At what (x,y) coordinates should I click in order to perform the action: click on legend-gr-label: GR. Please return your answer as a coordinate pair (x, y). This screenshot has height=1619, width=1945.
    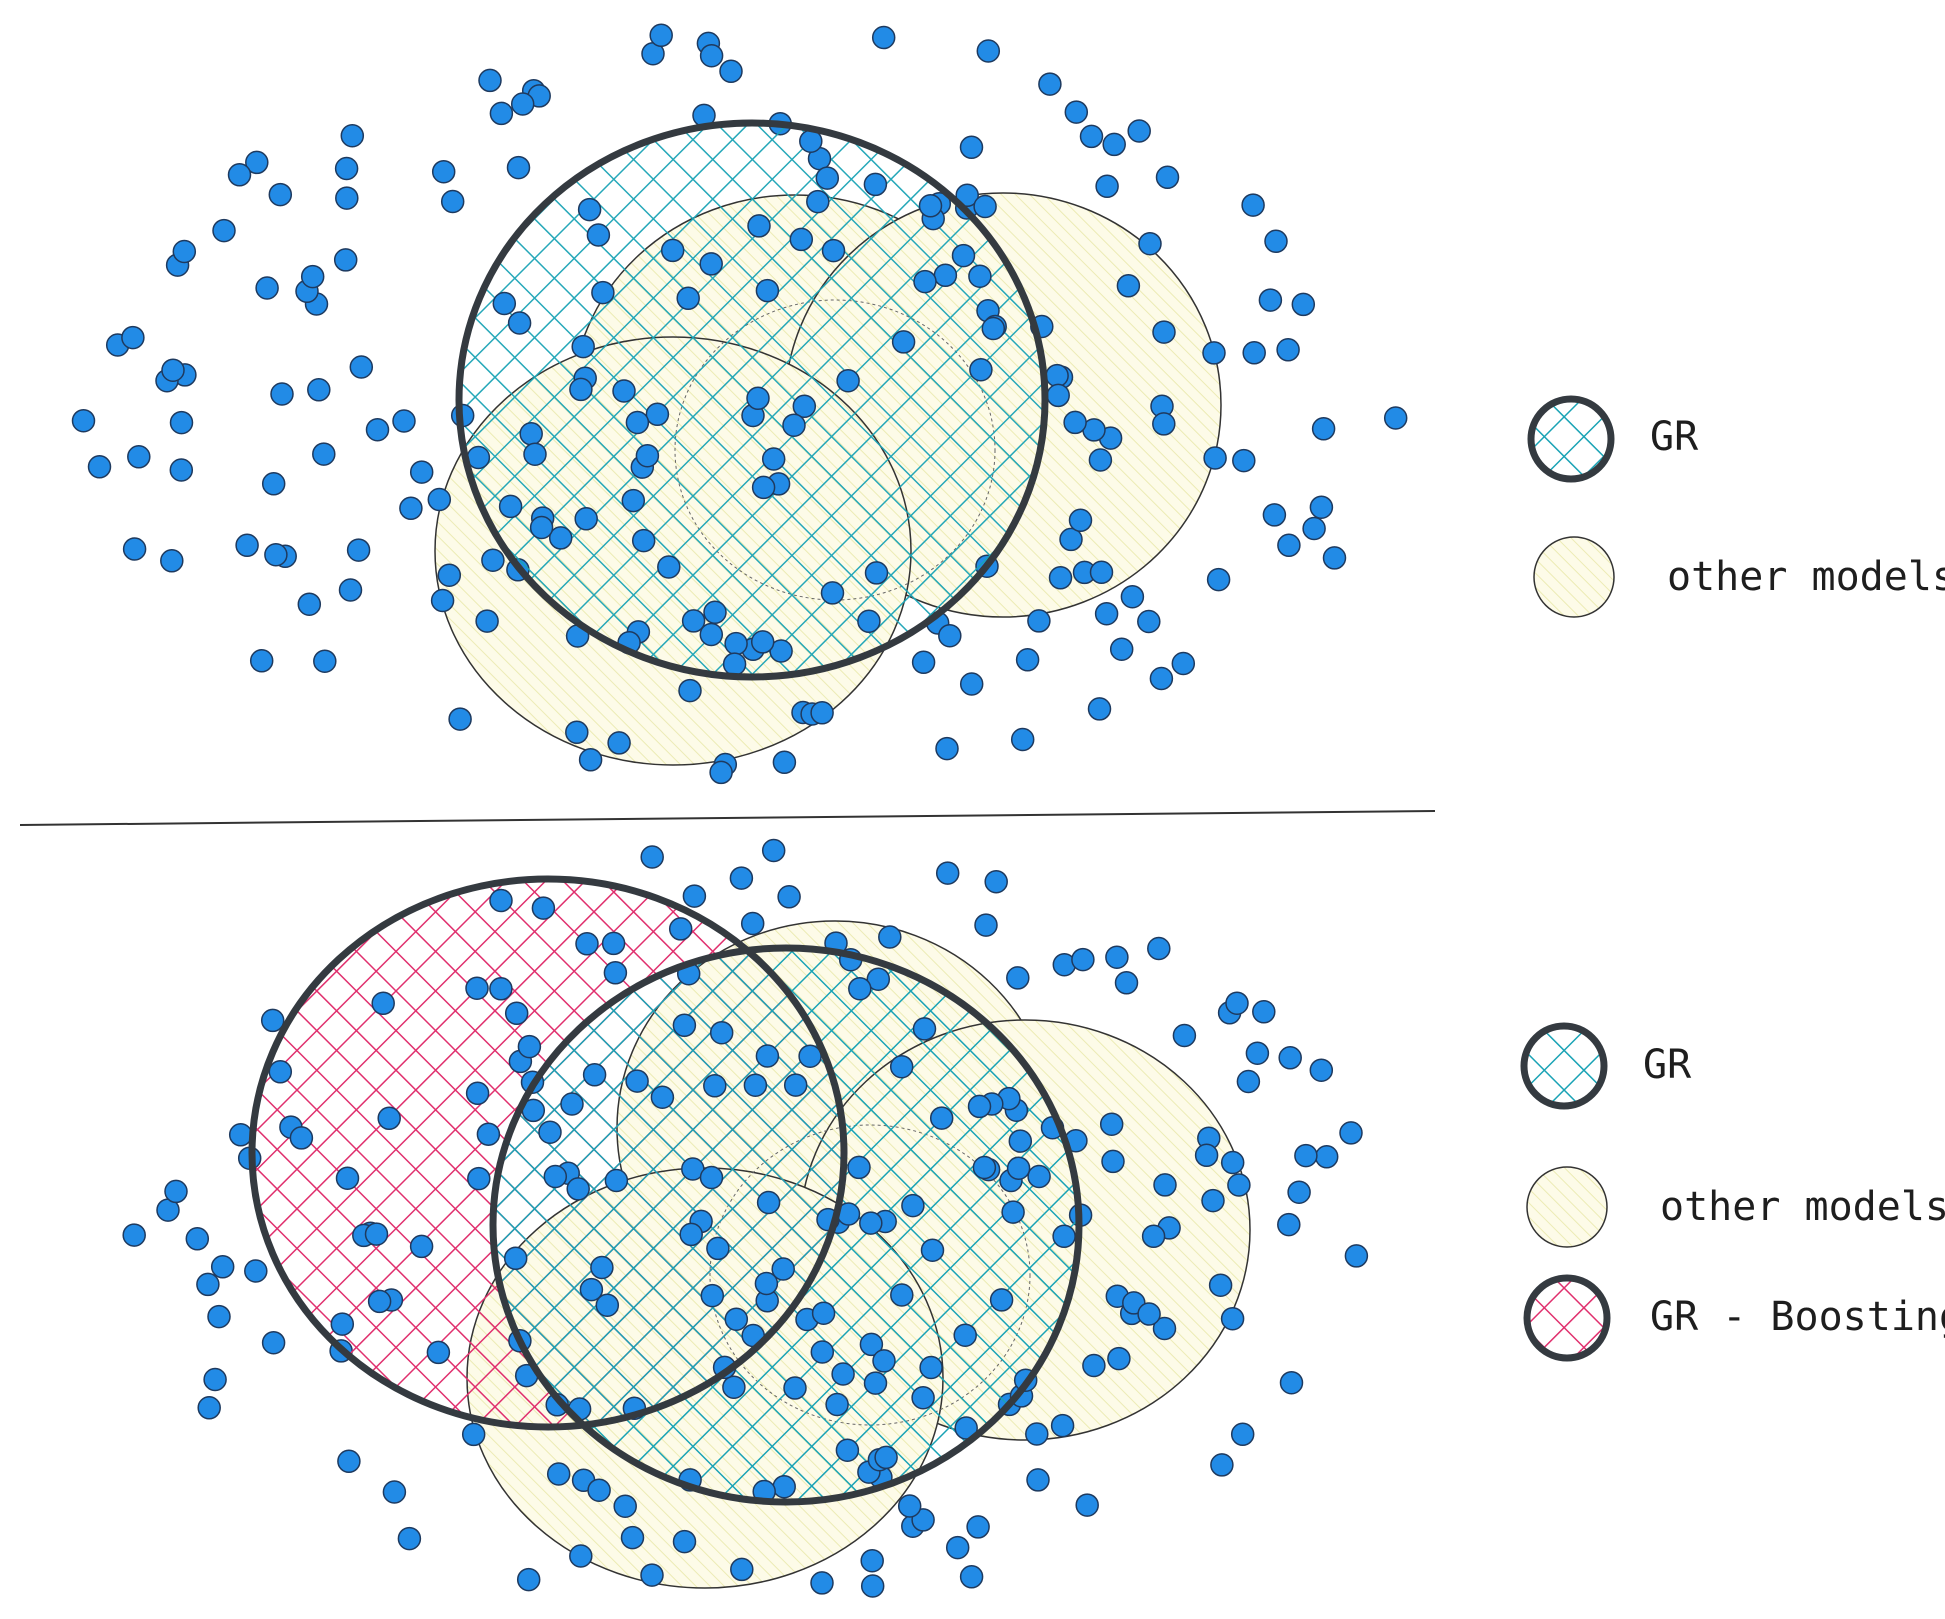
    Looking at the image, I should click on (1667, 1065).